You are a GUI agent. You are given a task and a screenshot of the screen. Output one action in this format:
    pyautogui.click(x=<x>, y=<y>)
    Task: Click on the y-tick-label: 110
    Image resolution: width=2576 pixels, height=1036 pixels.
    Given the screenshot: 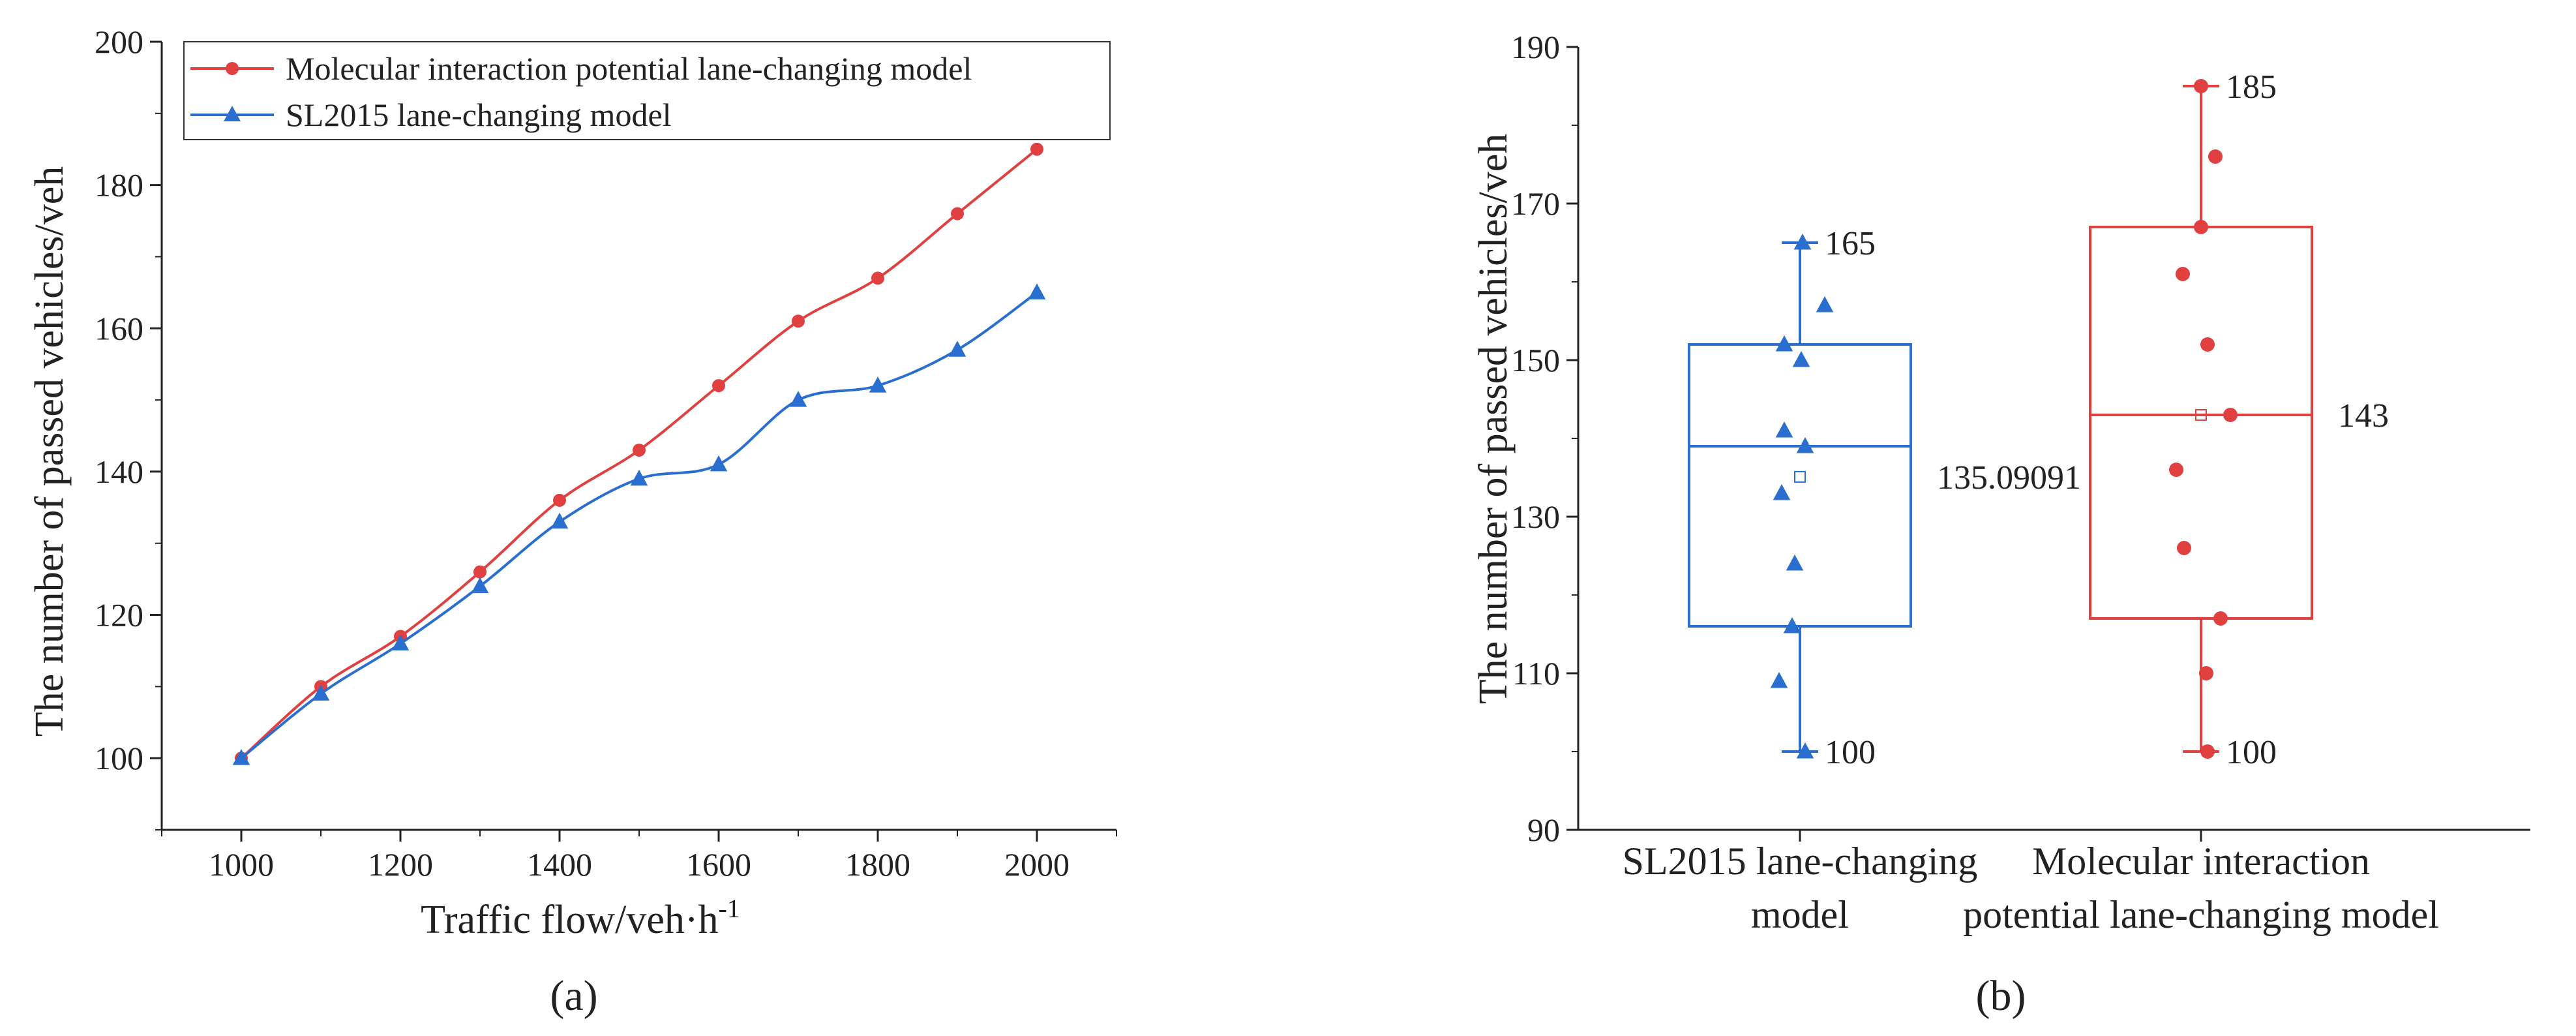 What is the action you would take?
    pyautogui.click(x=1536, y=673)
    